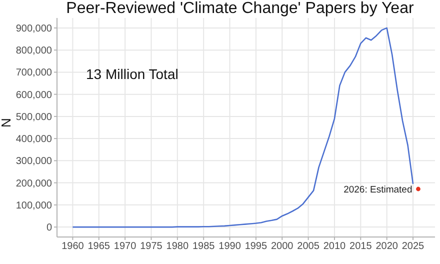 This screenshot has width=440, height=264. I want to click on y-tick-label: 300,000, so click(34, 162).